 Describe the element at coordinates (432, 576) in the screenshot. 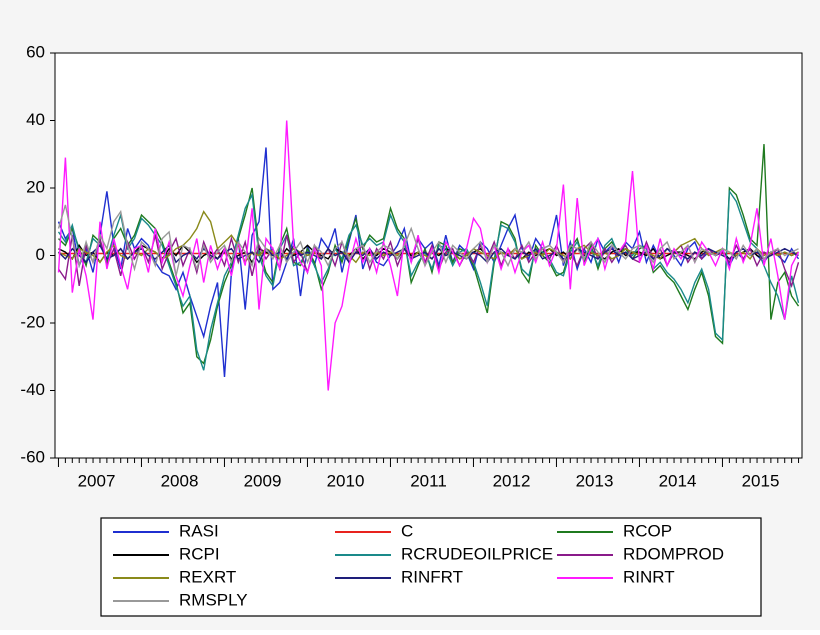

I see `legend-label: RINFRT` at that location.